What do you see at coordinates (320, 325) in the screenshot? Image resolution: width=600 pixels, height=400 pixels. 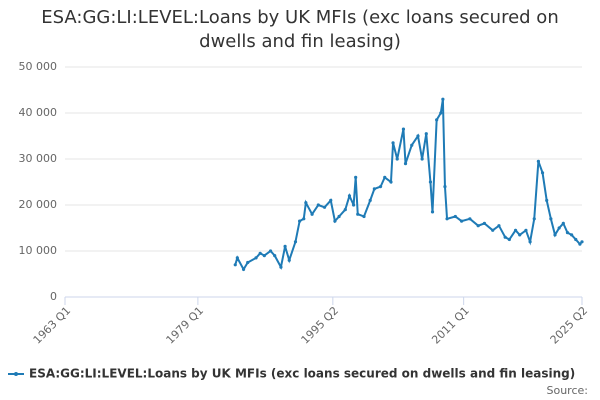 I see `x-tick-label: 1995 Q2` at bounding box center [320, 325].